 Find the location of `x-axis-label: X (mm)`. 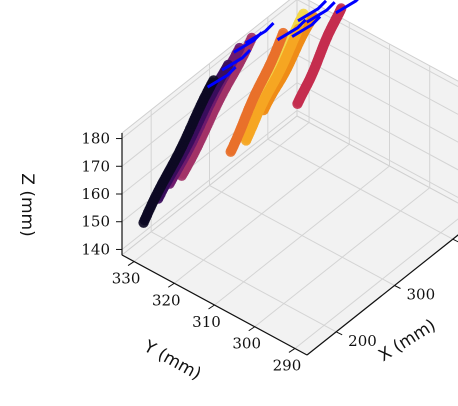

x-axis-label: X (mm) is located at coordinates (407, 340).